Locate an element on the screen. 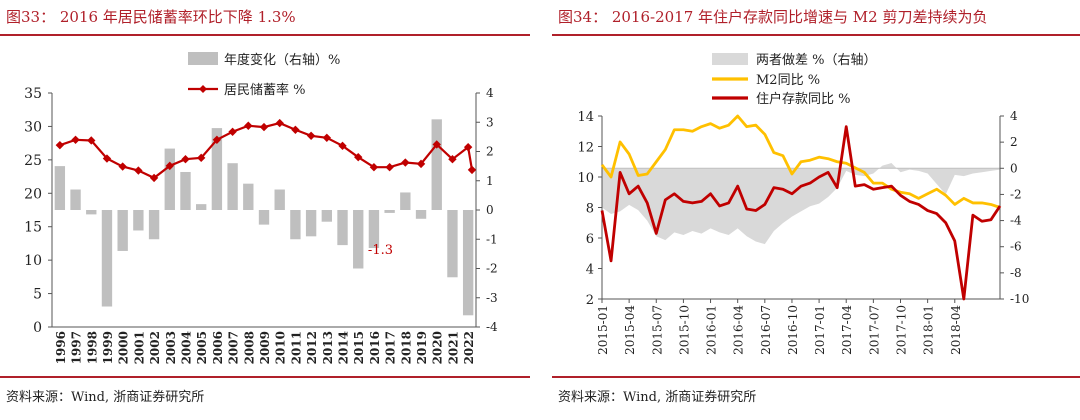 This screenshot has height=420, width=1080. m2-yoy-line is located at coordinates (800, 161).